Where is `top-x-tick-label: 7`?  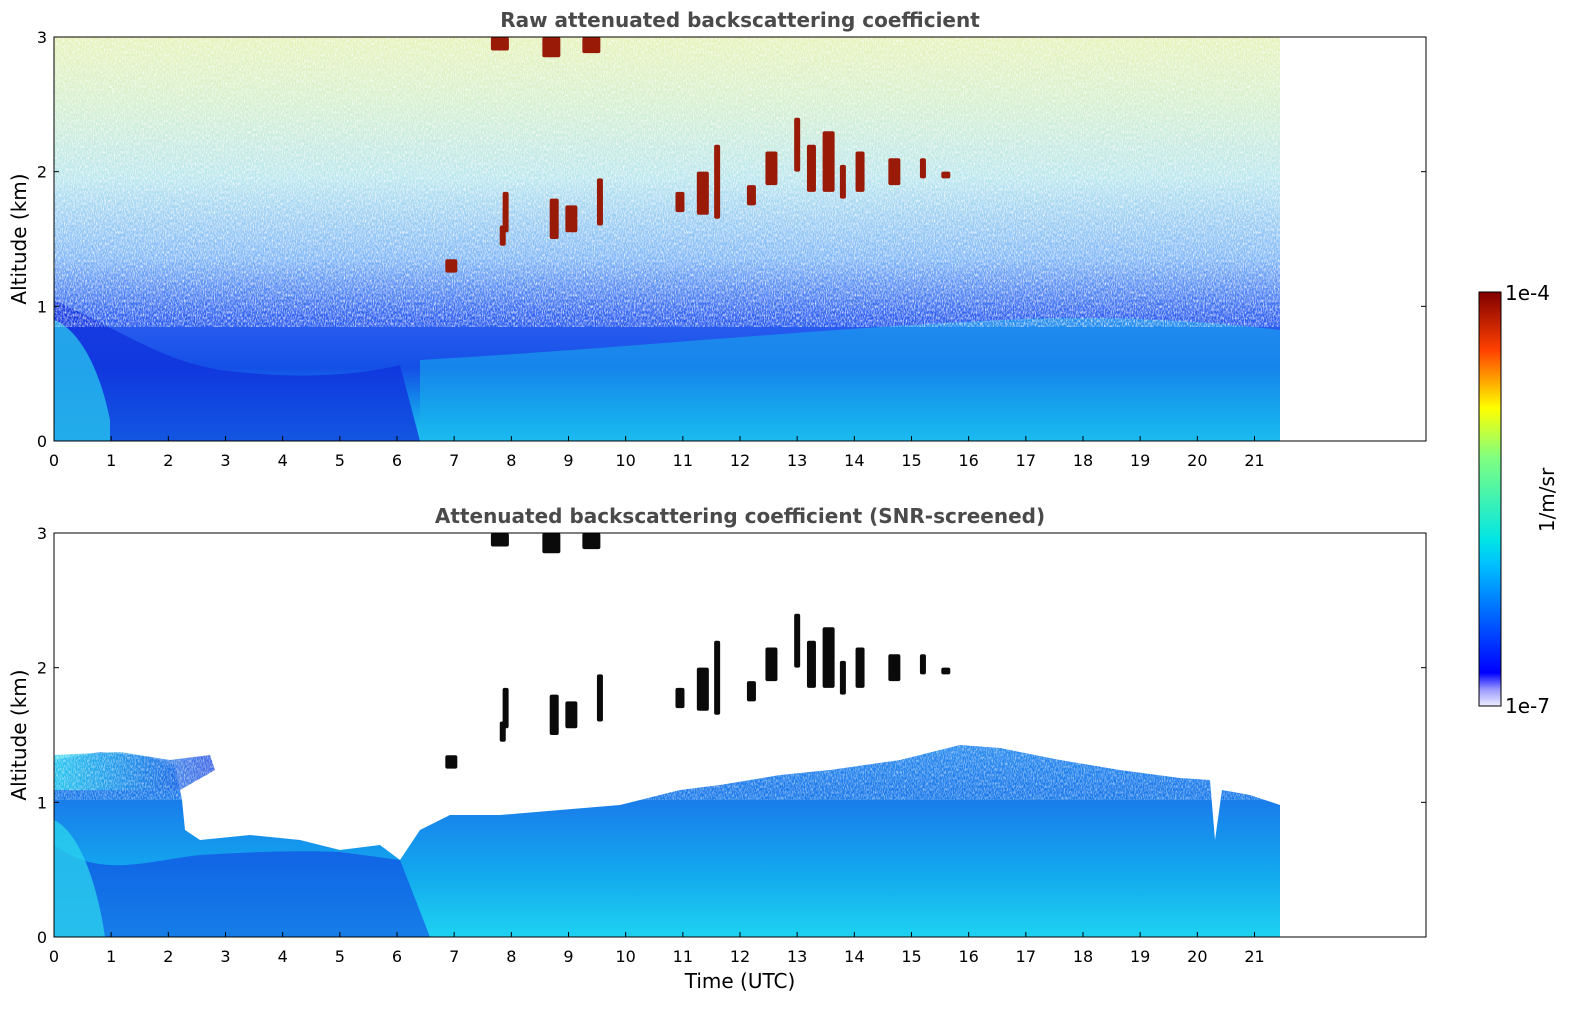 top-x-tick-label: 7 is located at coordinates (454, 460).